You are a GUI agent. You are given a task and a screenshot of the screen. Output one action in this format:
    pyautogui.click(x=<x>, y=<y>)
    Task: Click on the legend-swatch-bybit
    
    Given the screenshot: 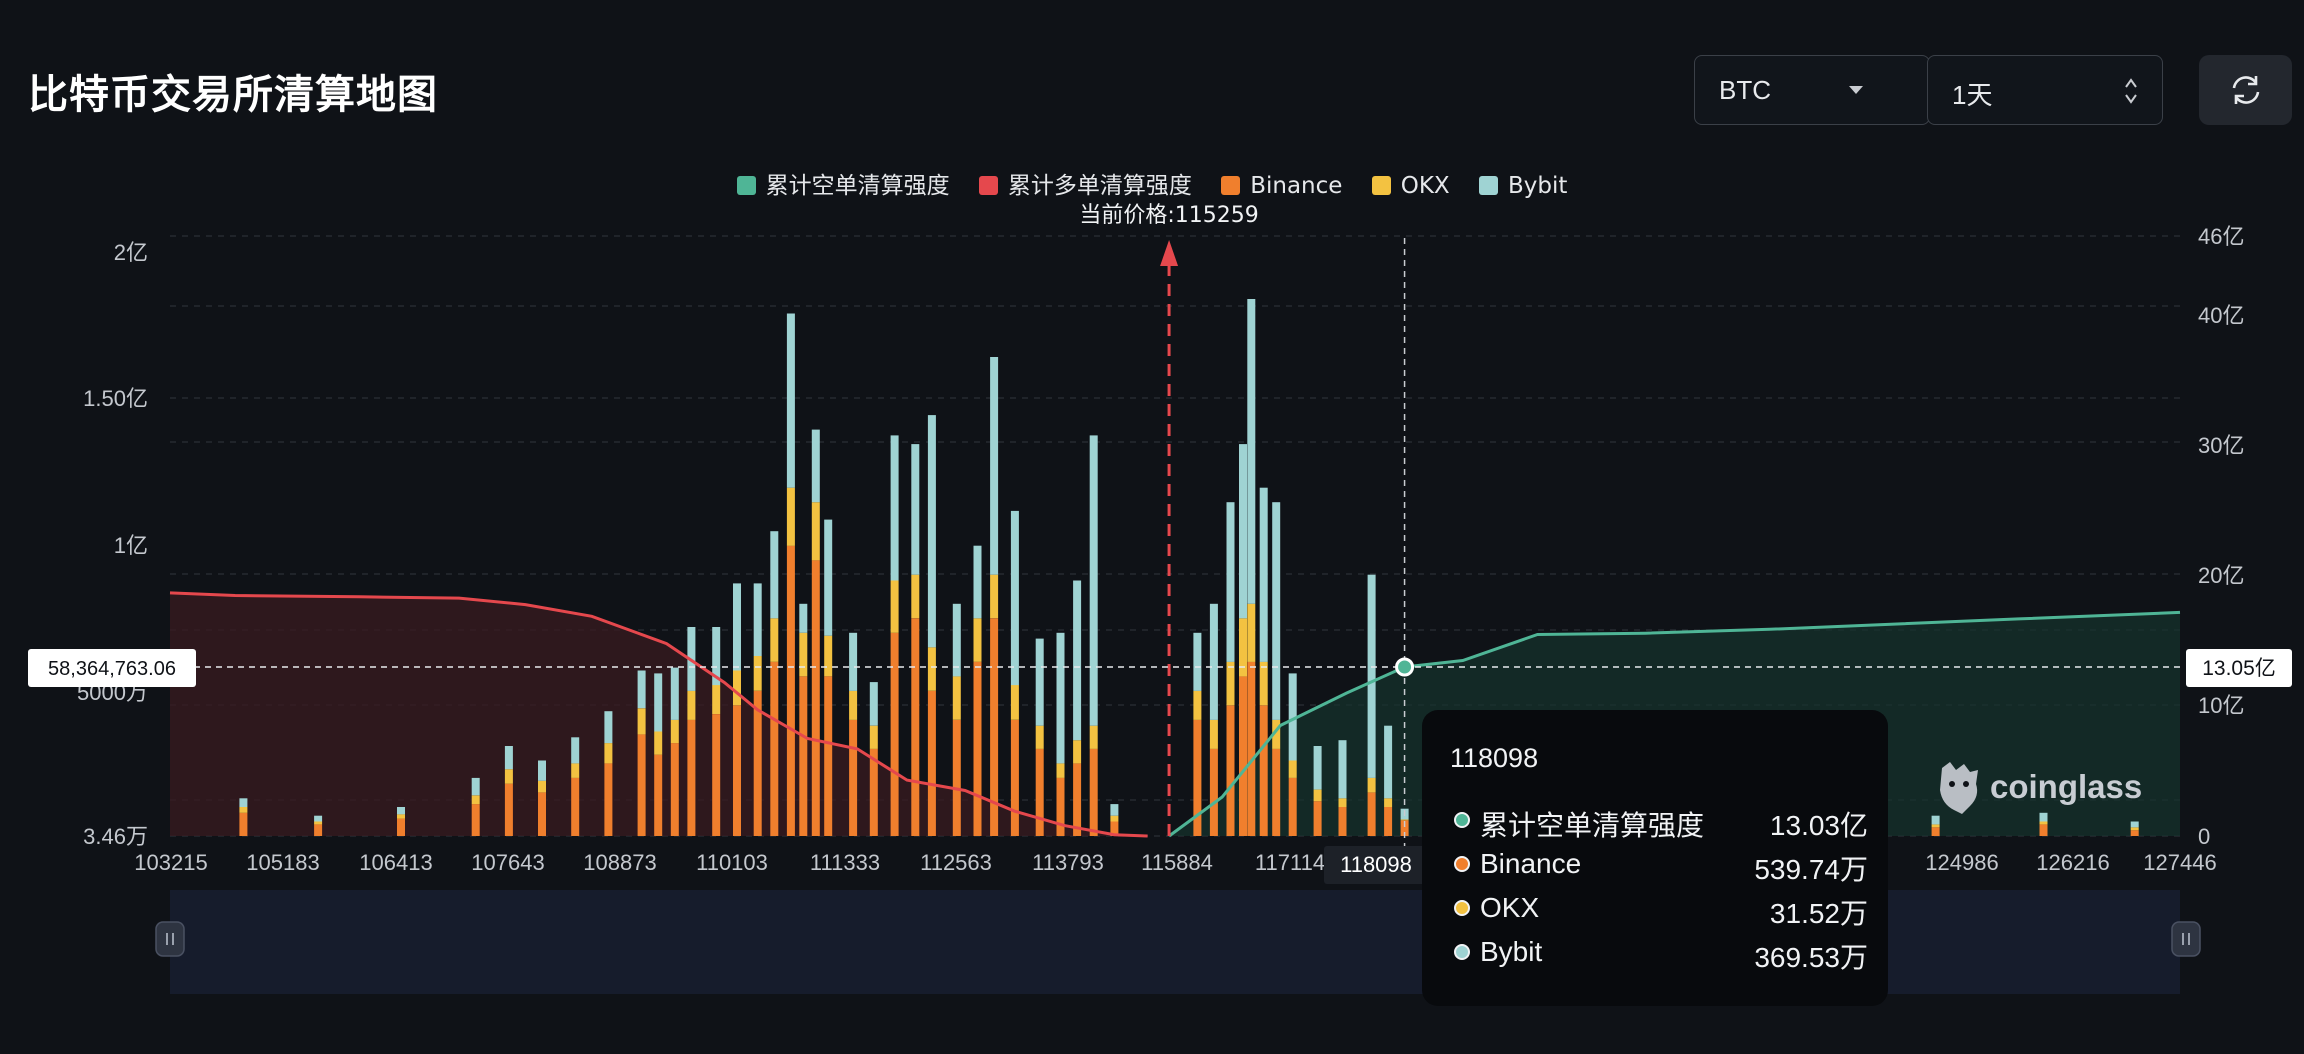 What is the action you would take?
    pyautogui.click(x=1488, y=185)
    